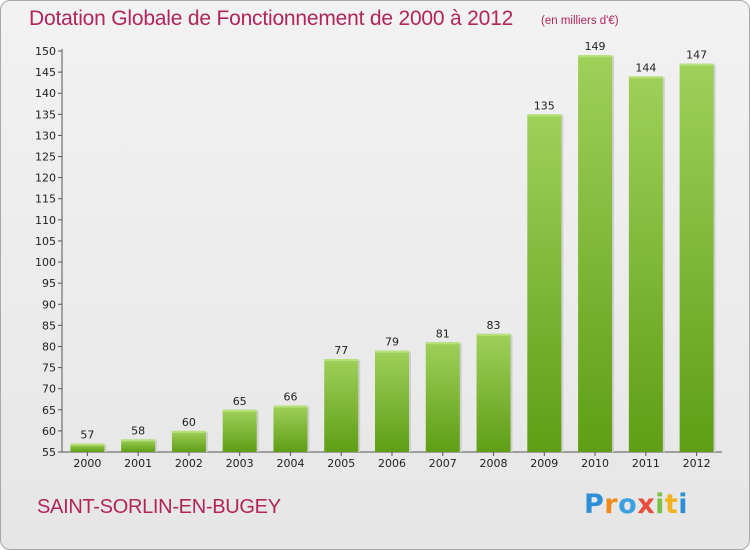 The height and width of the screenshot is (550, 750). I want to click on x-tick-label: 2003, so click(240, 463).